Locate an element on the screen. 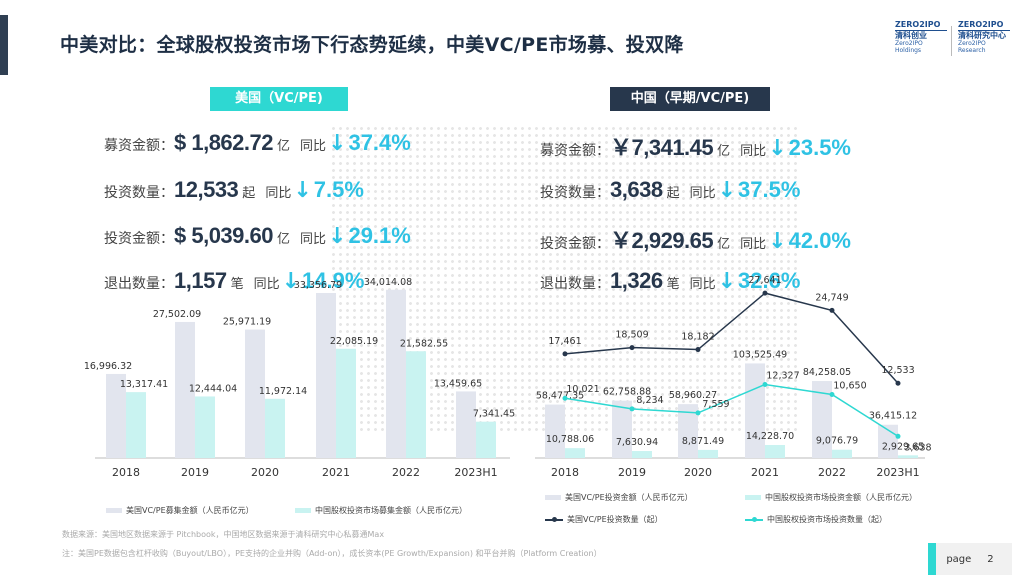 The width and height of the screenshot is (1024, 576). cn-kpi-row: 投资数量： 3,638 起同比 ↓ 37.5% is located at coordinates (670, 190).